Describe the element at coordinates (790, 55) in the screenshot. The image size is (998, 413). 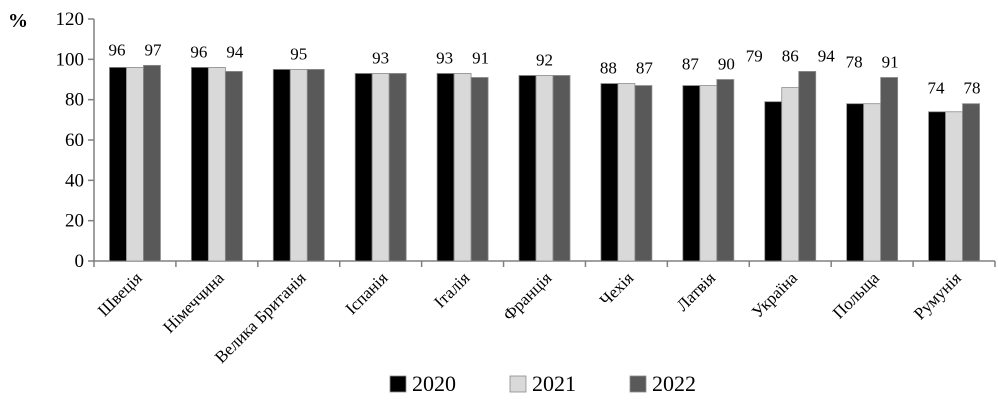
I see `data-label: 86` at that location.